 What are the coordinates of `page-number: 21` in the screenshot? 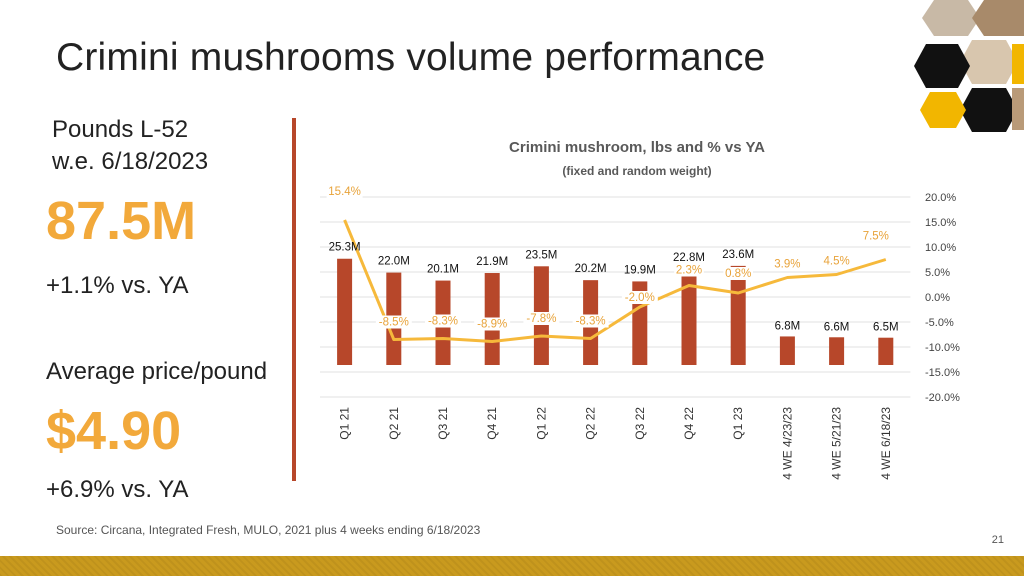 It's located at (997, 540).